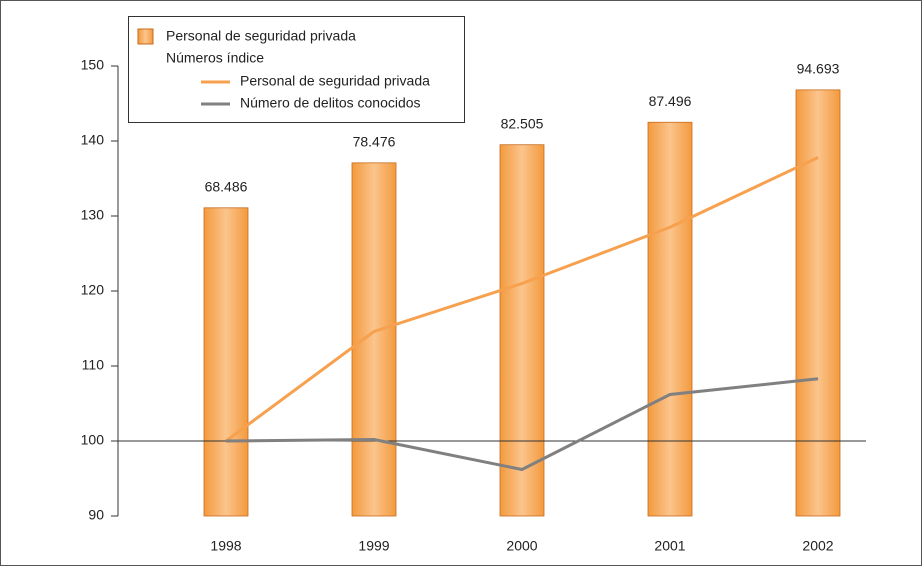 The height and width of the screenshot is (566, 922). I want to click on x-tick-label: 2000, so click(521, 546).